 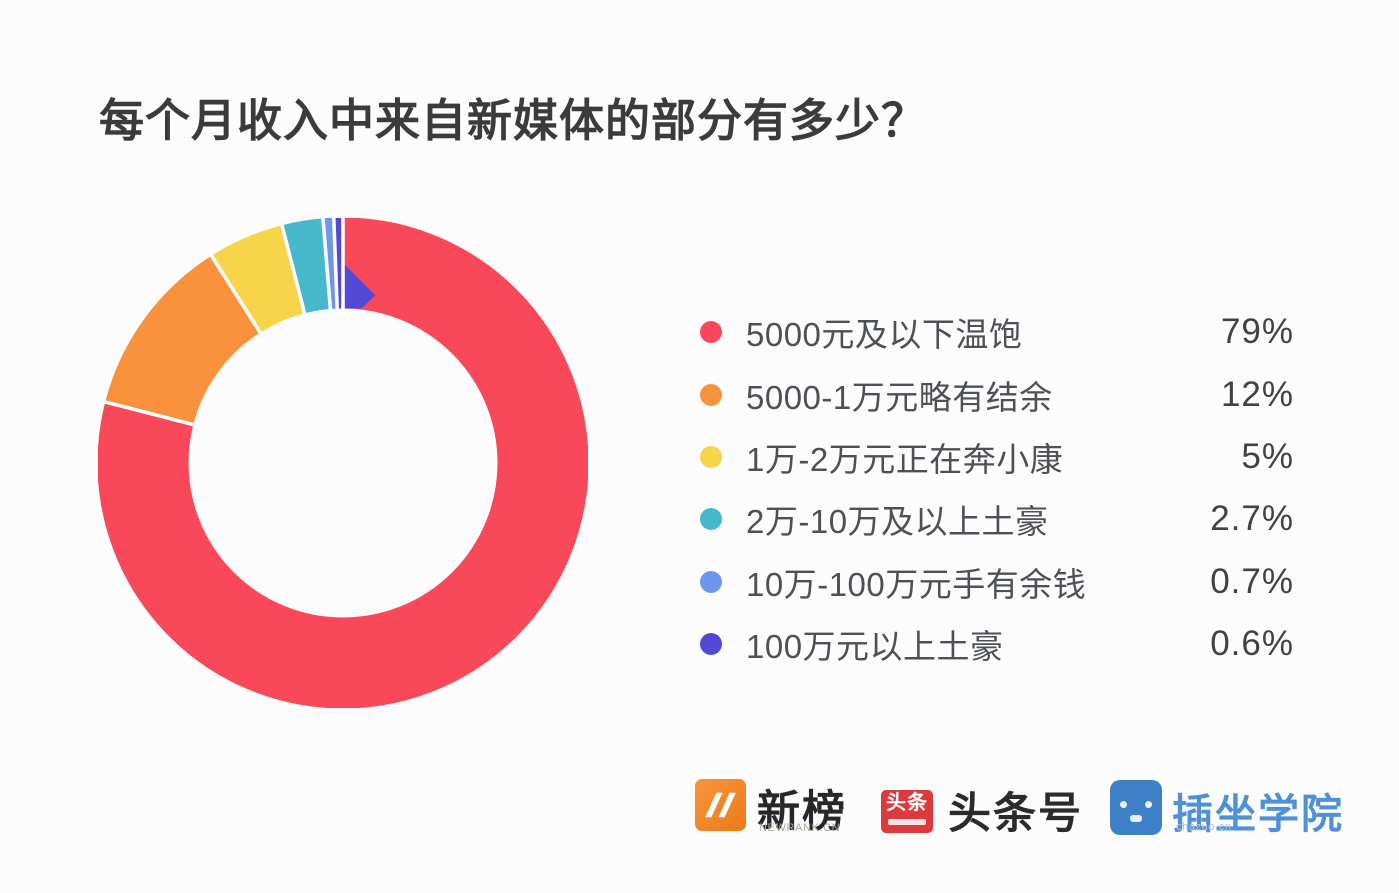 What do you see at coordinates (513, 120) in the screenshot?
I see `chart-title: 每个月收入中来自新媒体的部分有多少？` at bounding box center [513, 120].